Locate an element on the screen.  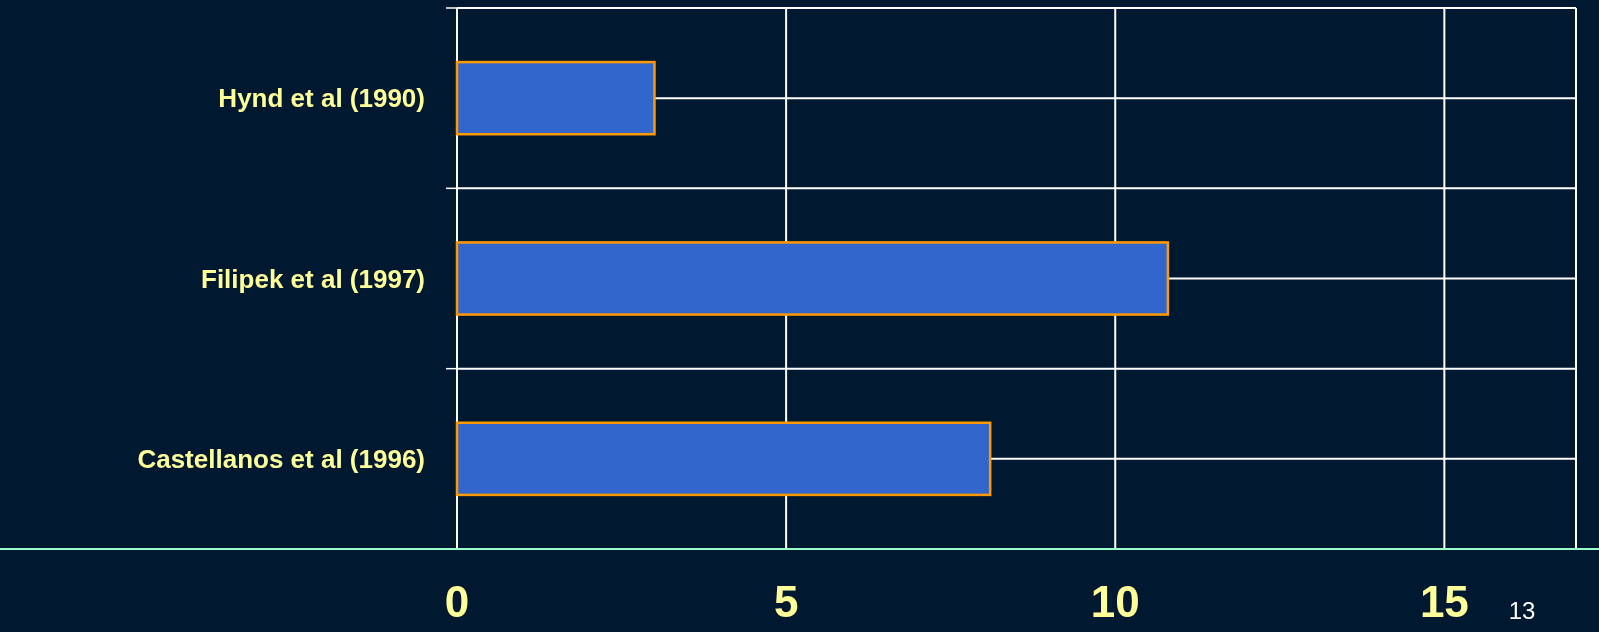
y-tick-label: Castellanos et al (1996) is located at coordinates (281, 458).